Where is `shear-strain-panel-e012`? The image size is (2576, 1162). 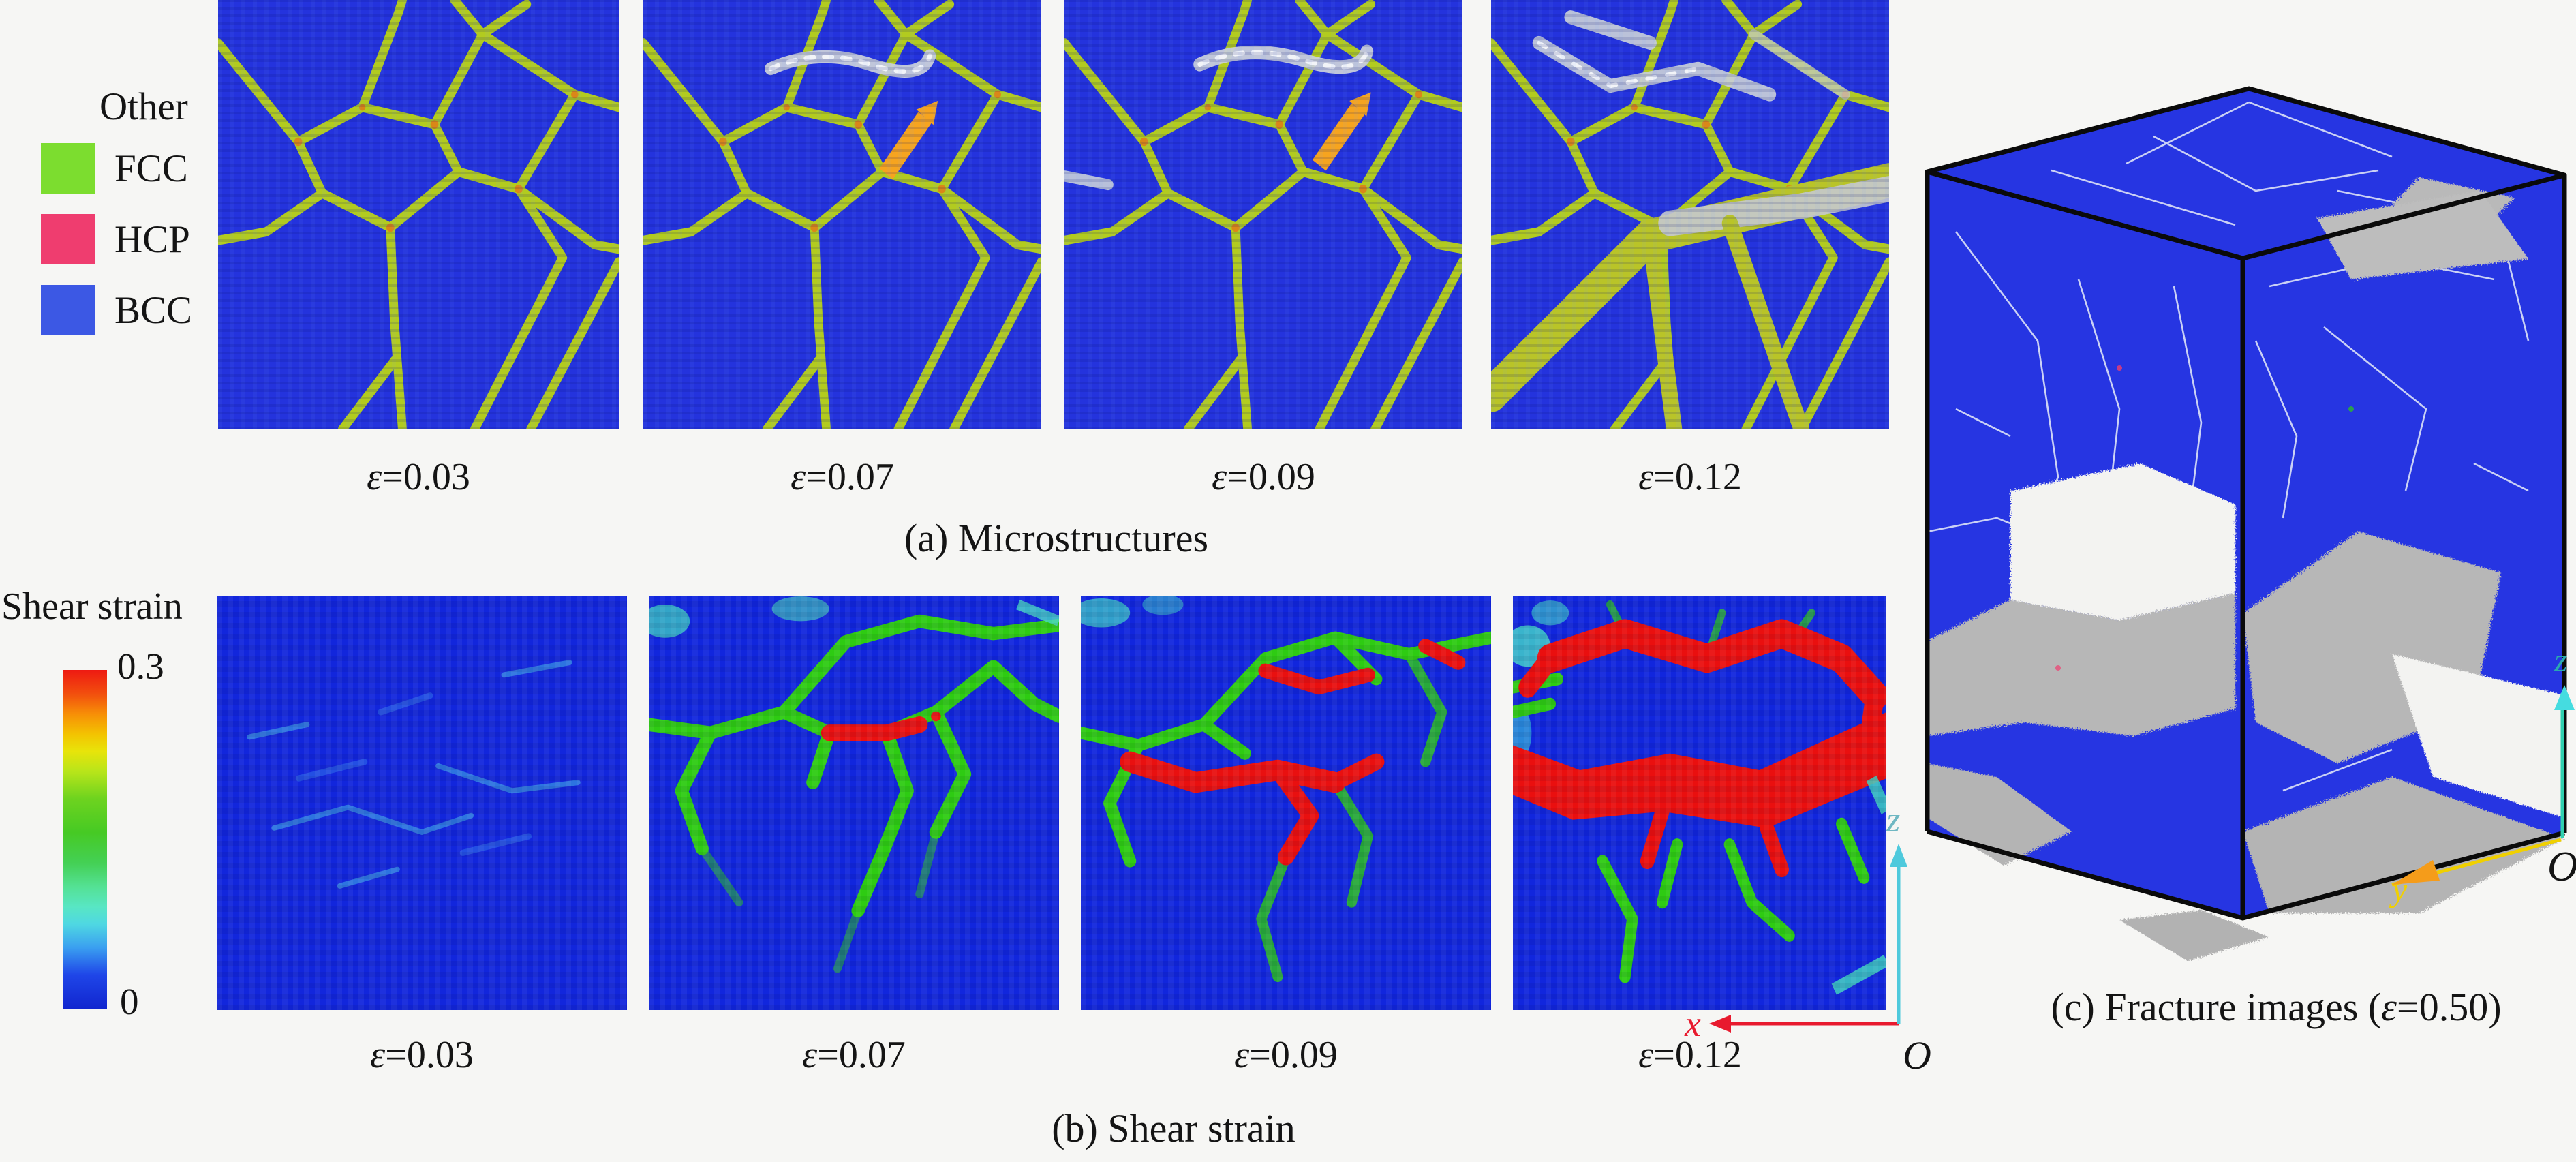
shear-strain-panel-e012 is located at coordinates (1699, 803).